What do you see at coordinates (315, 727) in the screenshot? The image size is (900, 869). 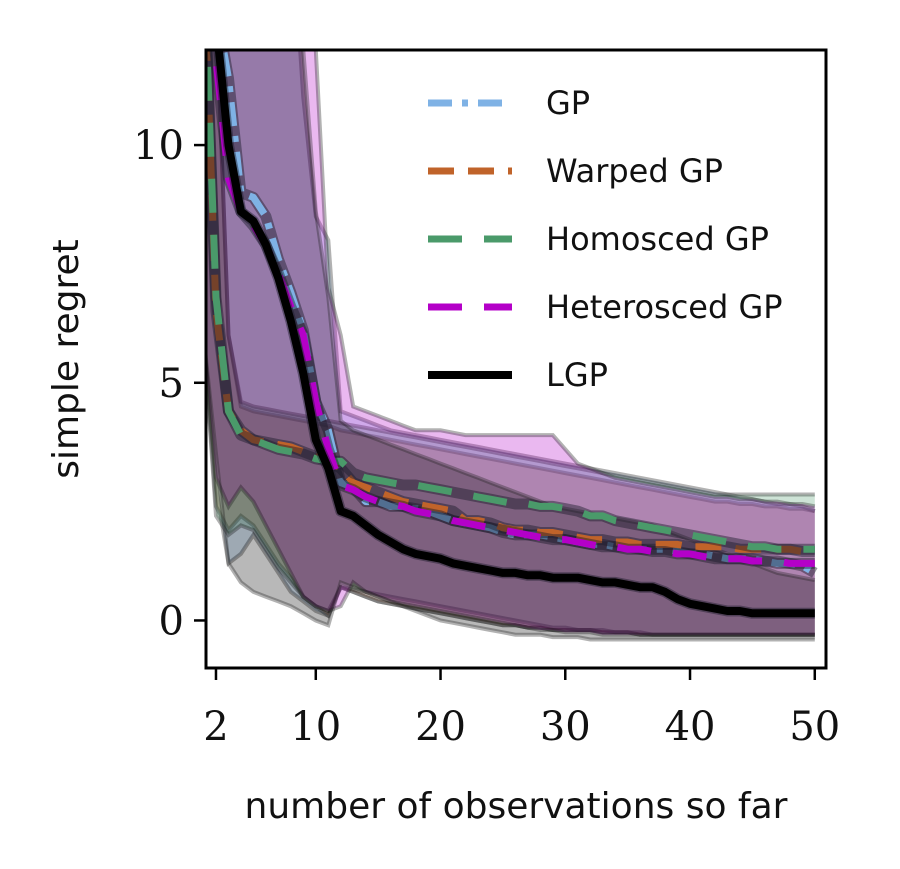 I see `x-tick-label: 10` at bounding box center [315, 727].